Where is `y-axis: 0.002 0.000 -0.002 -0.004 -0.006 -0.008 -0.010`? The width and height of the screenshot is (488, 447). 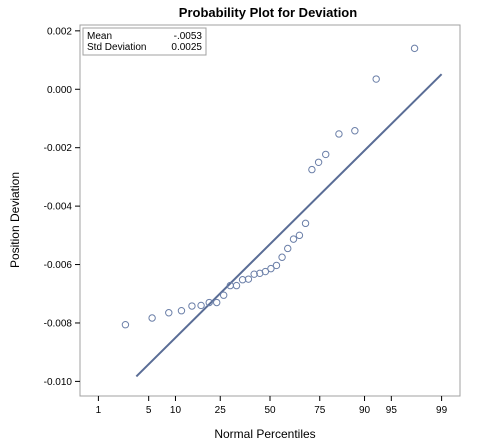
y-axis: 0.002 0.000 -0.002 -0.004 -0.006 -0.008 -0.010 is located at coordinates (62, 207).